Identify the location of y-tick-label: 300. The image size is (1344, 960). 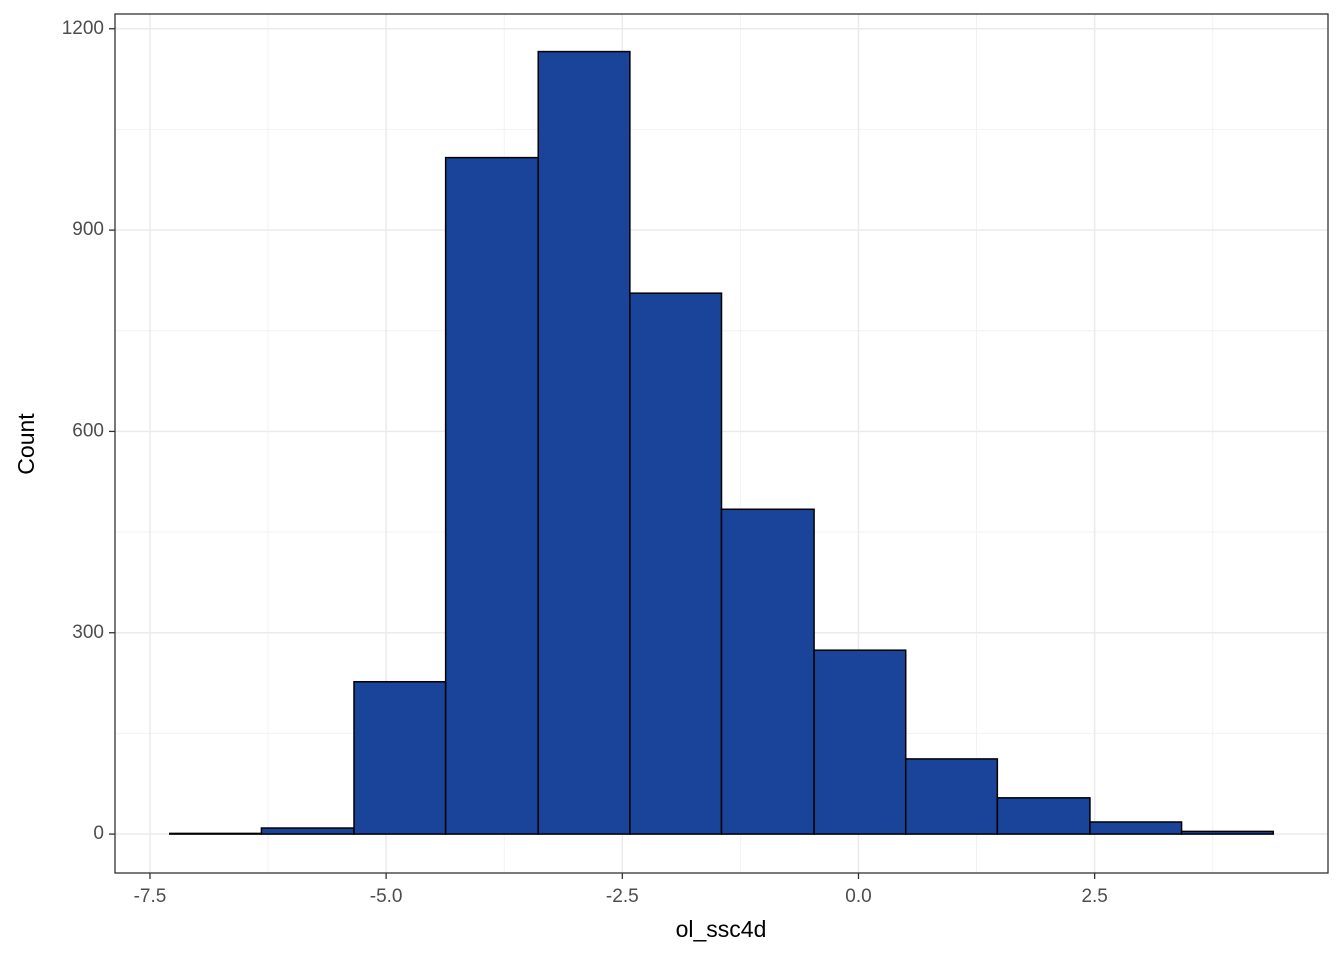
(88, 632).